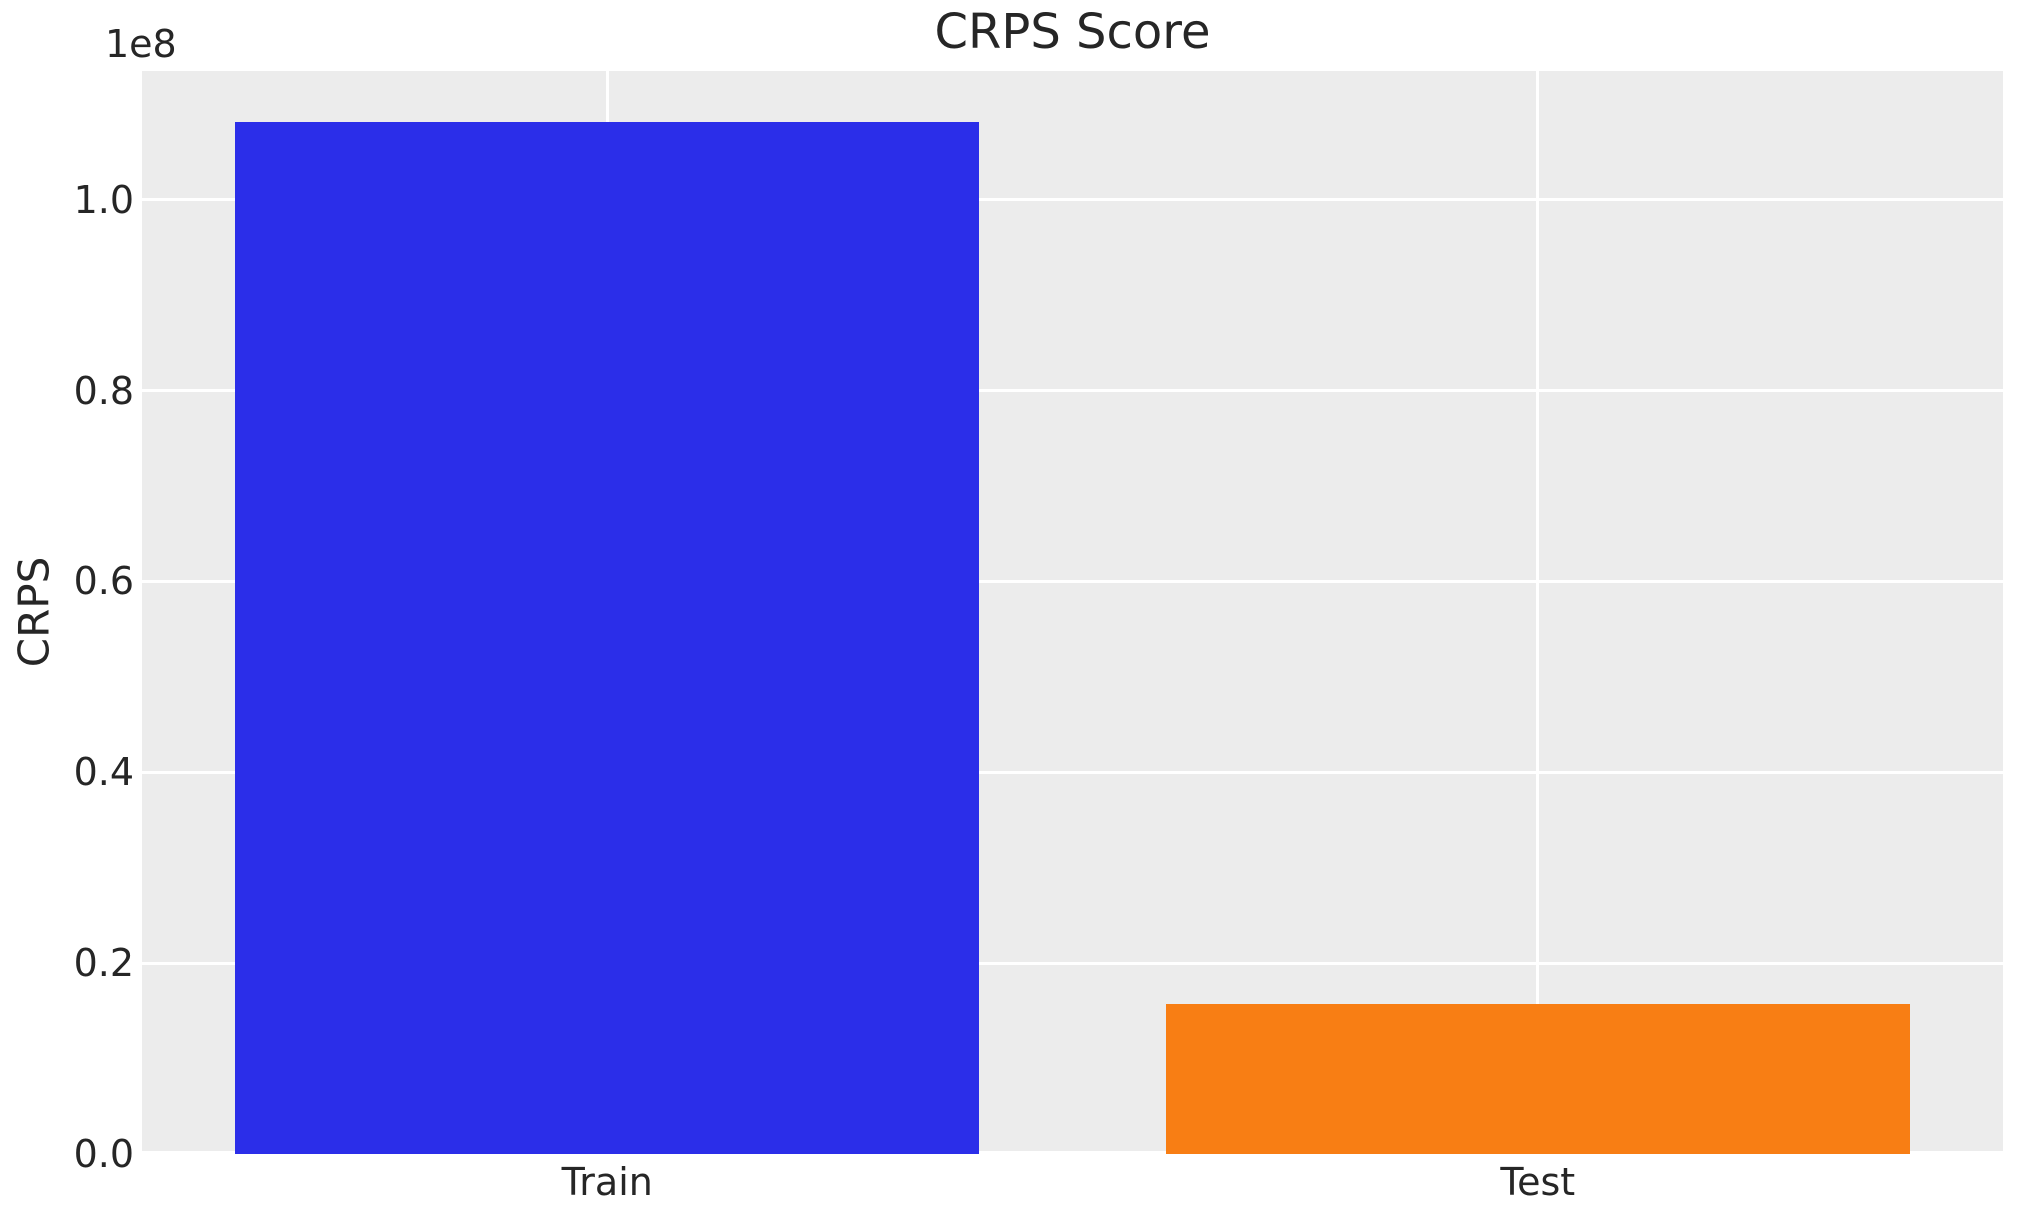  Describe the element at coordinates (1072, 772) in the screenshot. I see `gridline-y-0.4` at that location.